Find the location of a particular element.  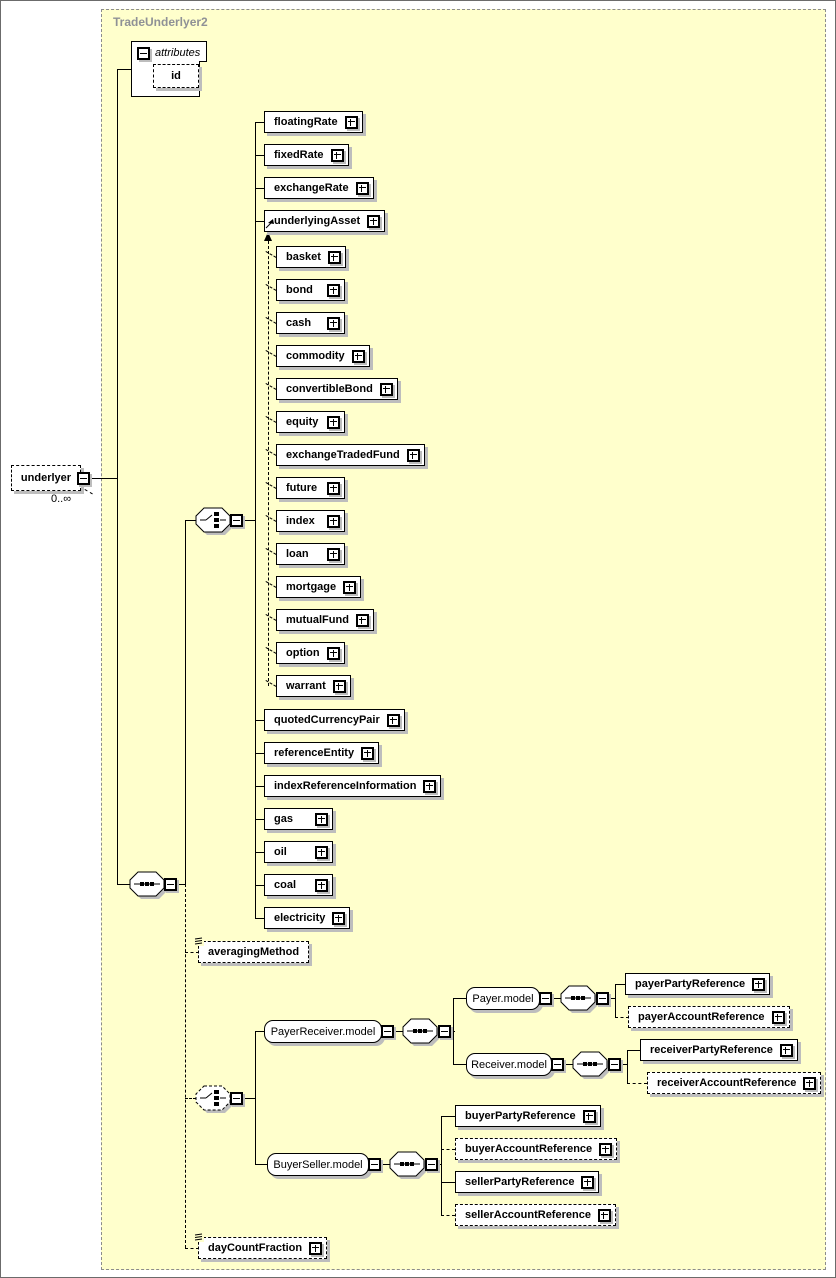

element-option: option is located at coordinates (310, 653).